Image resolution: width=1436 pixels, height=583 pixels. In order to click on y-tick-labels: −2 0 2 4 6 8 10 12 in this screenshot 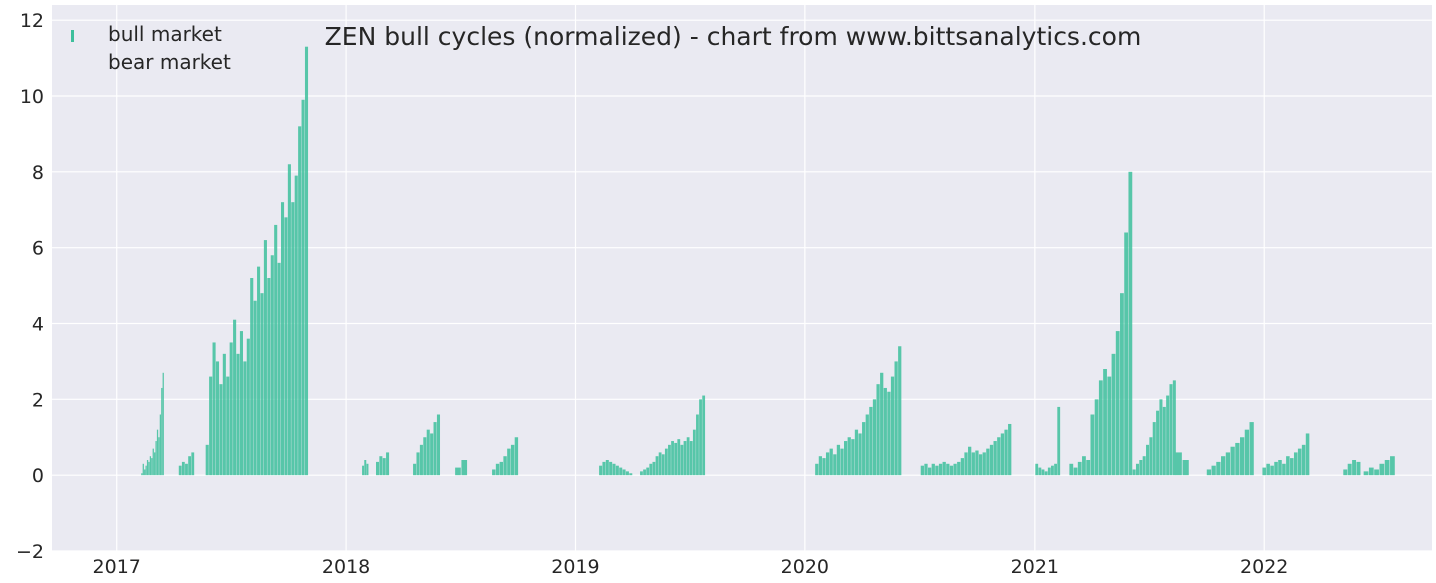, I will do `click(30, 286)`.